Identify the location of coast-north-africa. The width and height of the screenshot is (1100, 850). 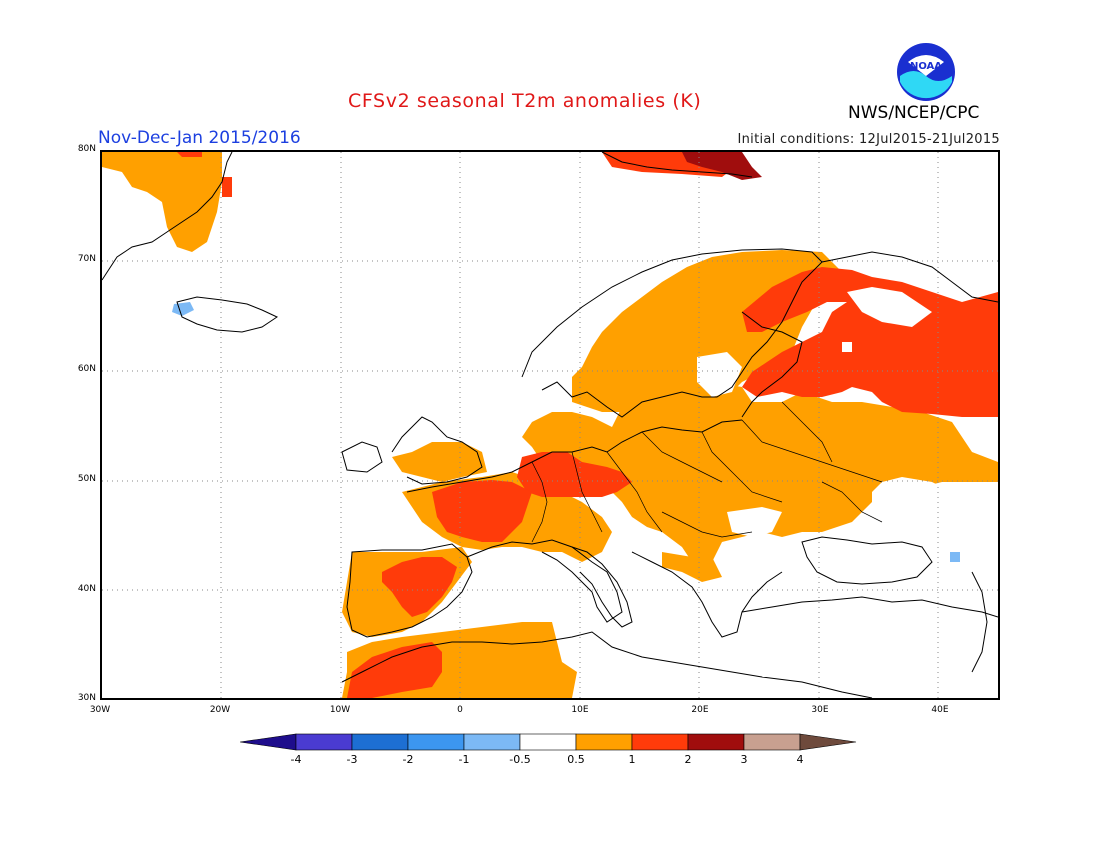
(607, 664).